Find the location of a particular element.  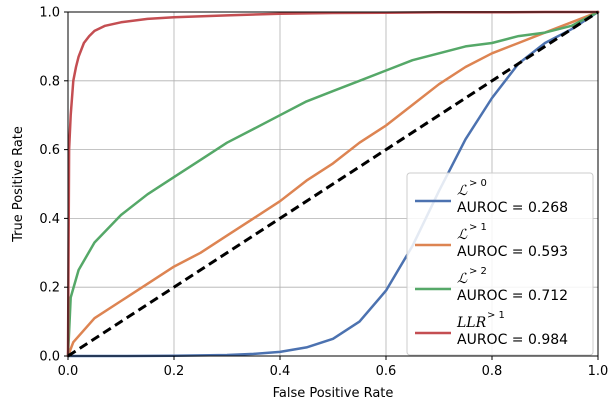

x-tick-label: 0.8 is located at coordinates (492, 371).